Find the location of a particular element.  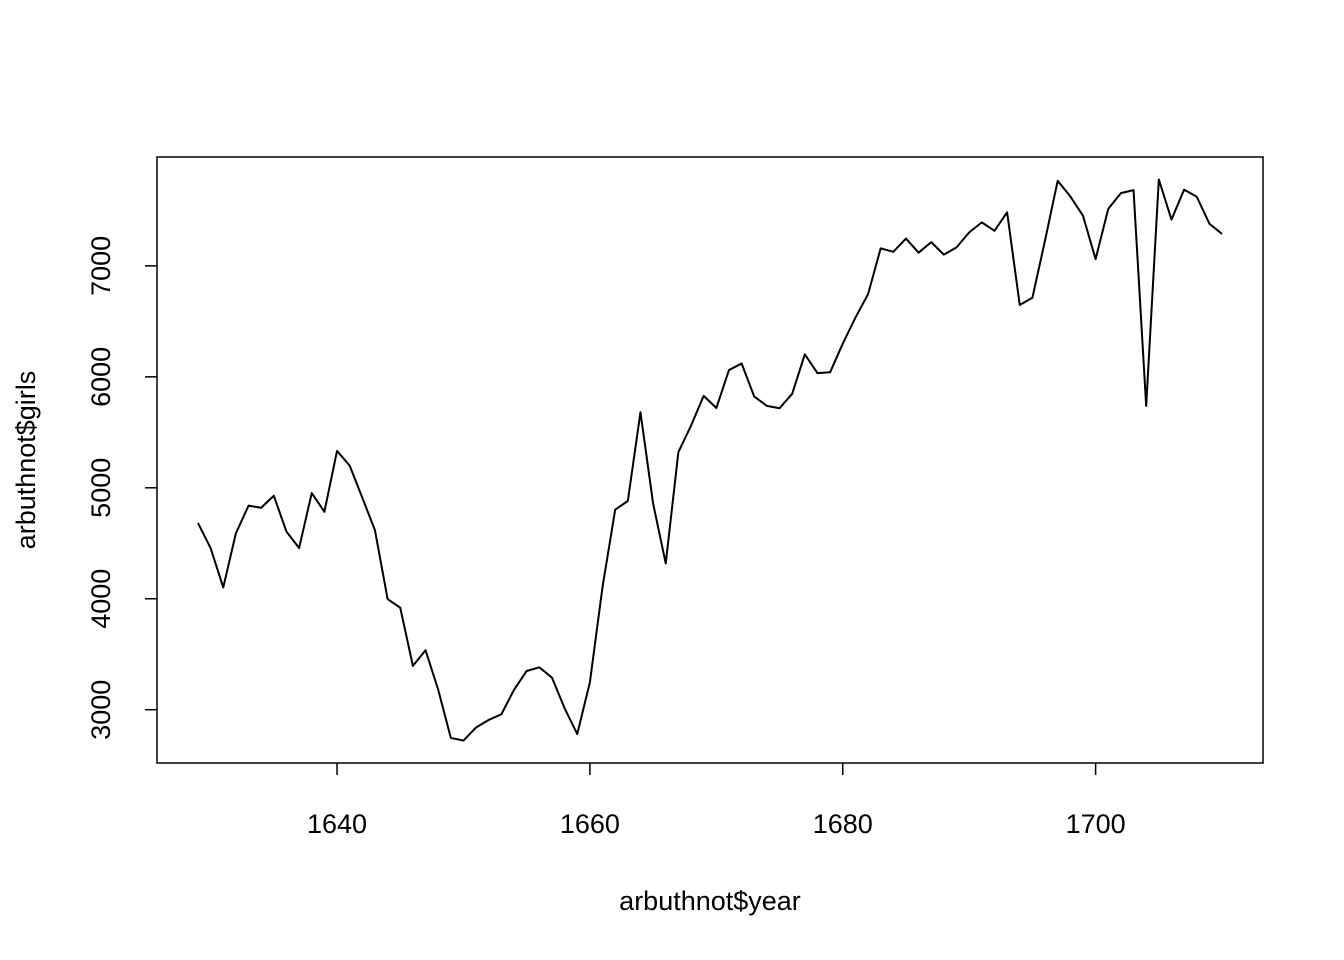

x-tick-label: 1700 is located at coordinates (1096, 824).